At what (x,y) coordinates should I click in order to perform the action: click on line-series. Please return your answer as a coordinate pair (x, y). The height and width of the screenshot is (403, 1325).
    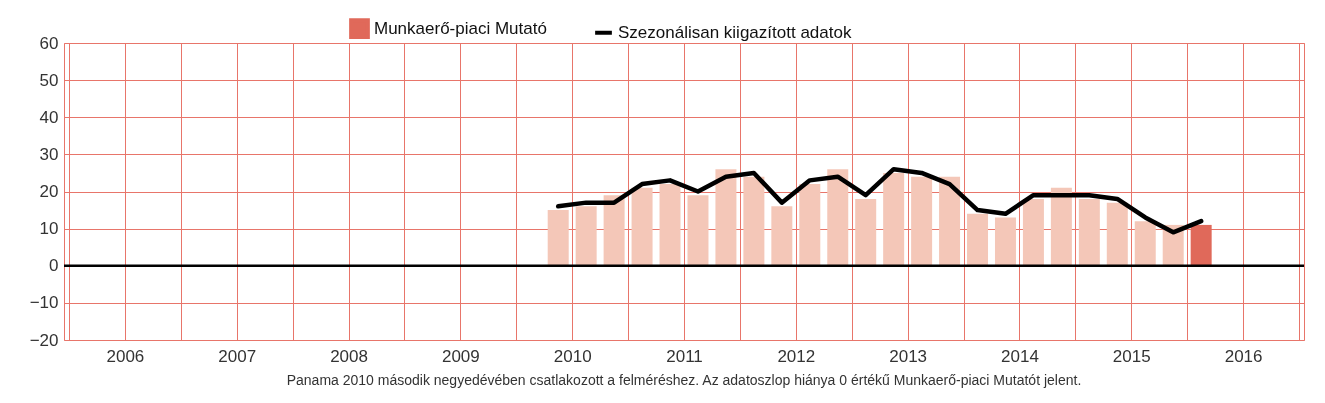
    Looking at the image, I should click on (879, 200).